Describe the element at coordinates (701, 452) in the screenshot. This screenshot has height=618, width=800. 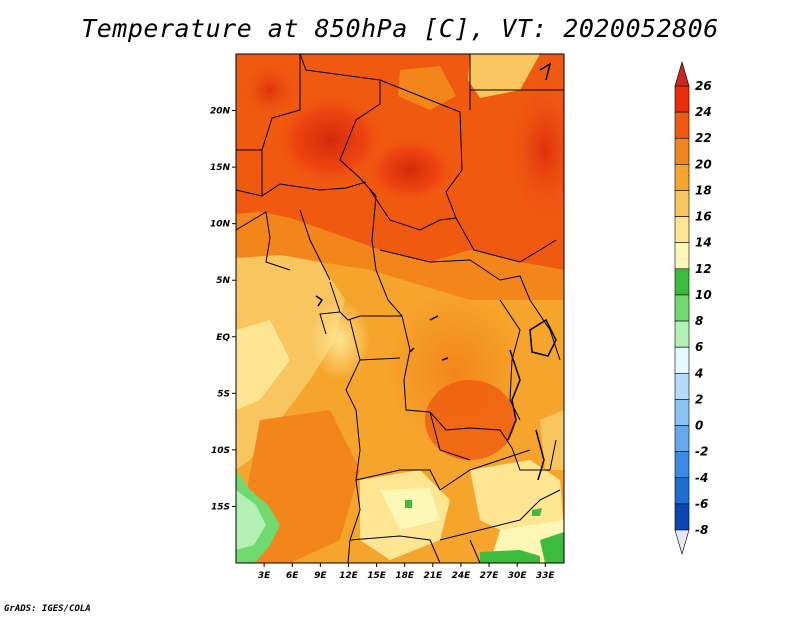
I see `colorbar-label: -2` at that location.